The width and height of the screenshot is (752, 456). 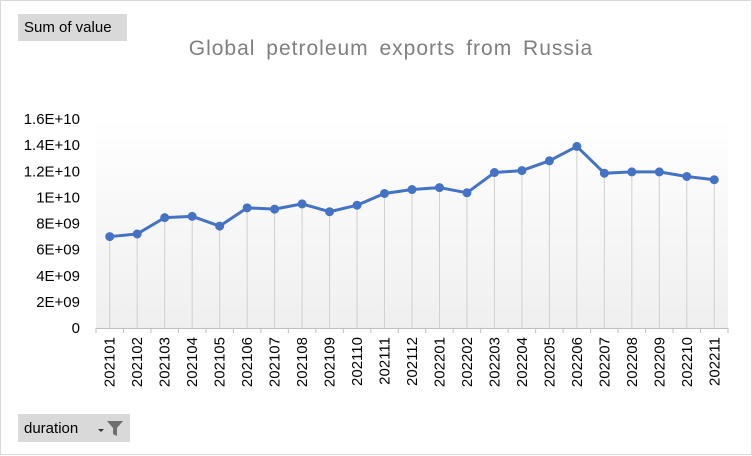 What do you see at coordinates (137, 362) in the screenshot?
I see `x-tick-label: 202102` at bounding box center [137, 362].